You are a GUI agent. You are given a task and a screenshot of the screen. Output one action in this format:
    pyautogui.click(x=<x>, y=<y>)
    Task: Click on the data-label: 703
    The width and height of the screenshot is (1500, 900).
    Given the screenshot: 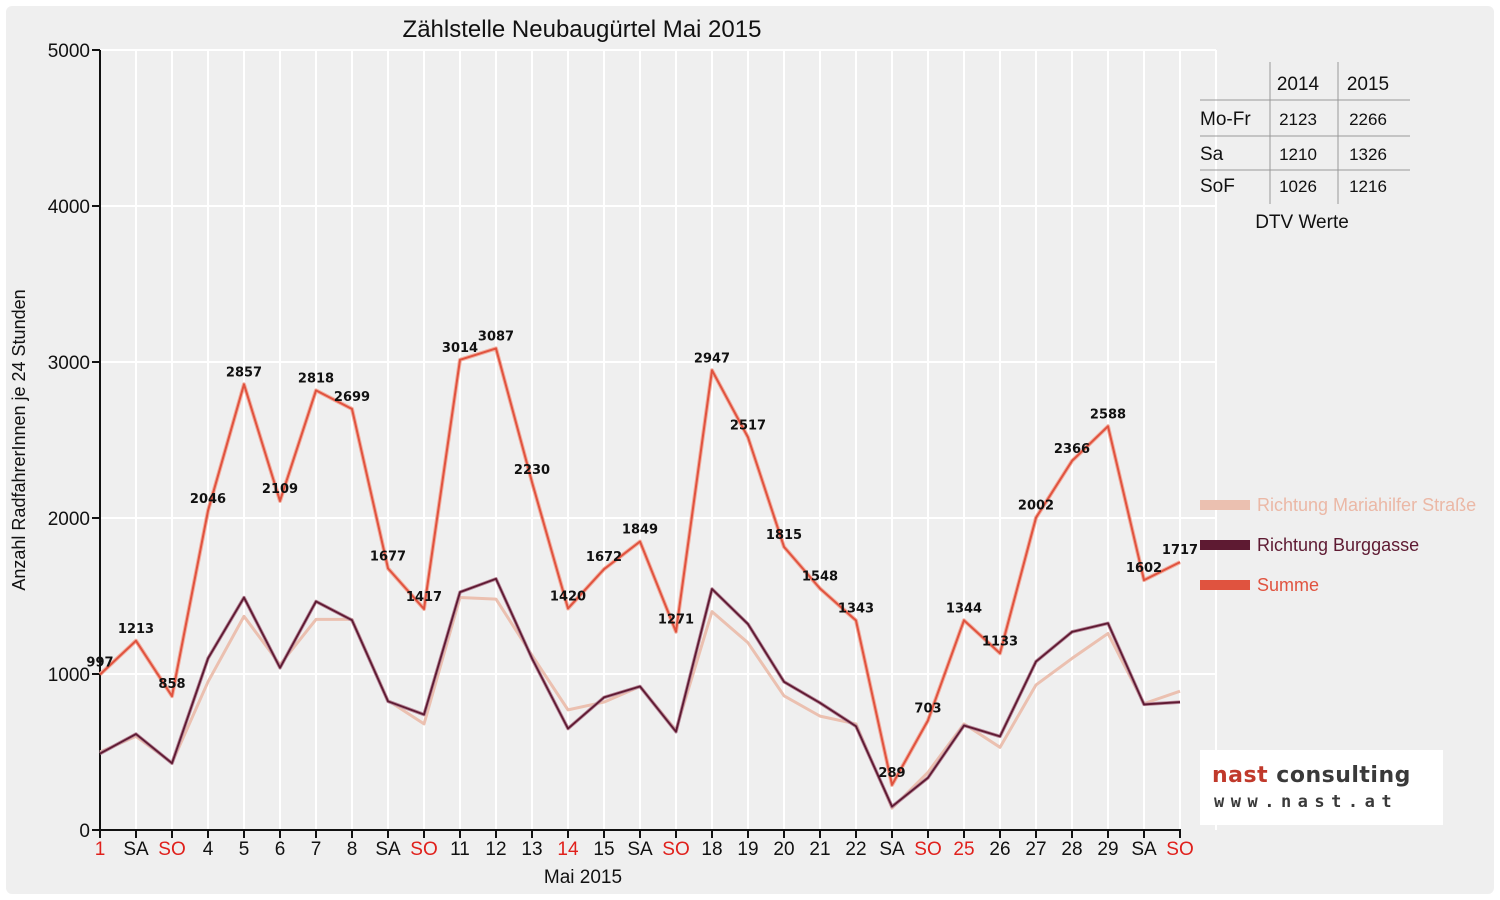 What is the action you would take?
    pyautogui.click(x=927, y=708)
    